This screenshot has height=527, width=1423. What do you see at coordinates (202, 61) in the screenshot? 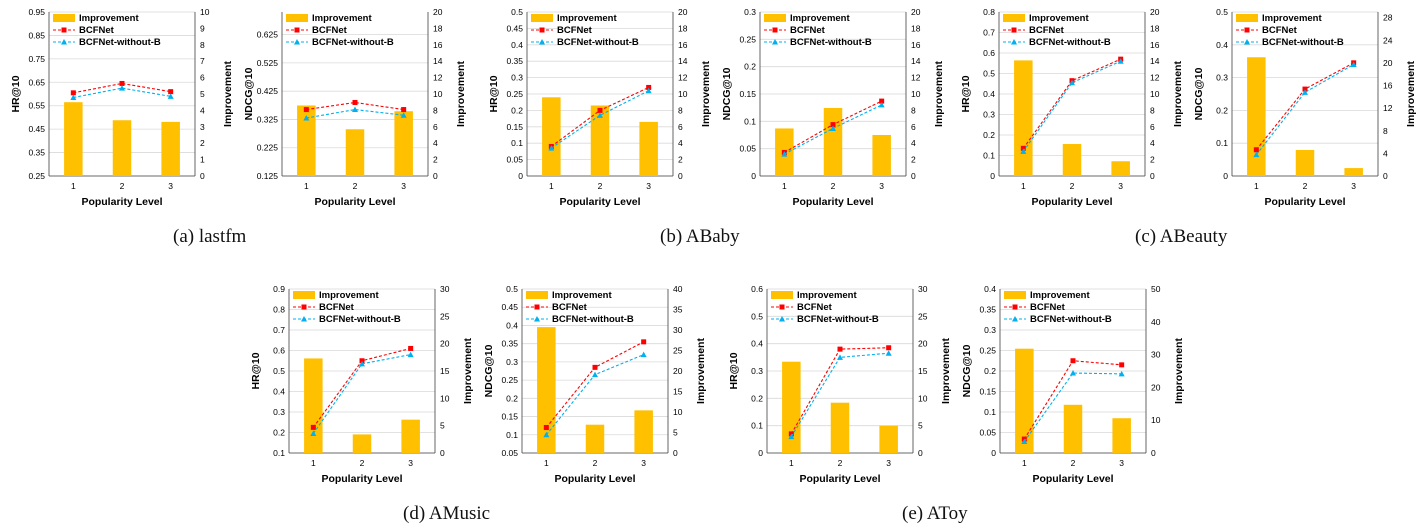
I see `y2-tick-label: 7` at bounding box center [202, 61].